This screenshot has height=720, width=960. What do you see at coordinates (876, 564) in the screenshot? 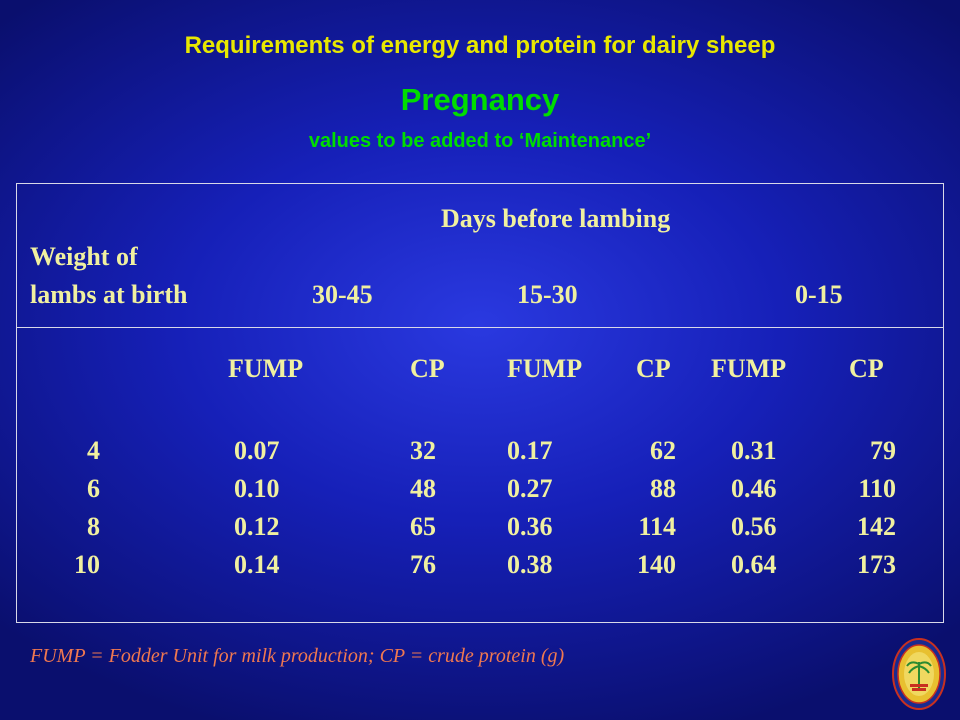
I see `row-4-cp-3: 173` at bounding box center [876, 564].